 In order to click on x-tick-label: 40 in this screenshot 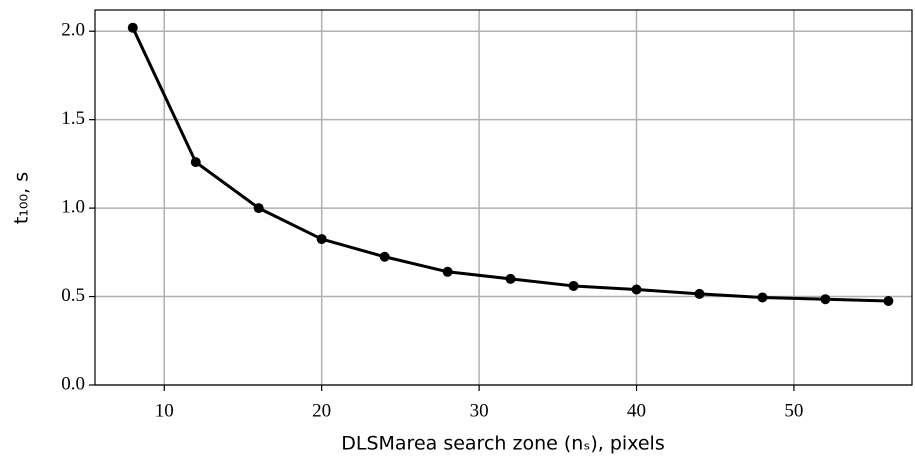, I will do `click(636, 410)`.